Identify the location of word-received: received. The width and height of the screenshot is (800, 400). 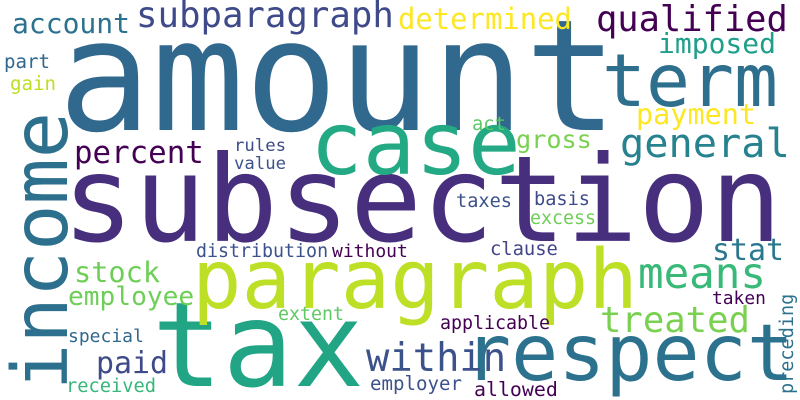
(111, 386).